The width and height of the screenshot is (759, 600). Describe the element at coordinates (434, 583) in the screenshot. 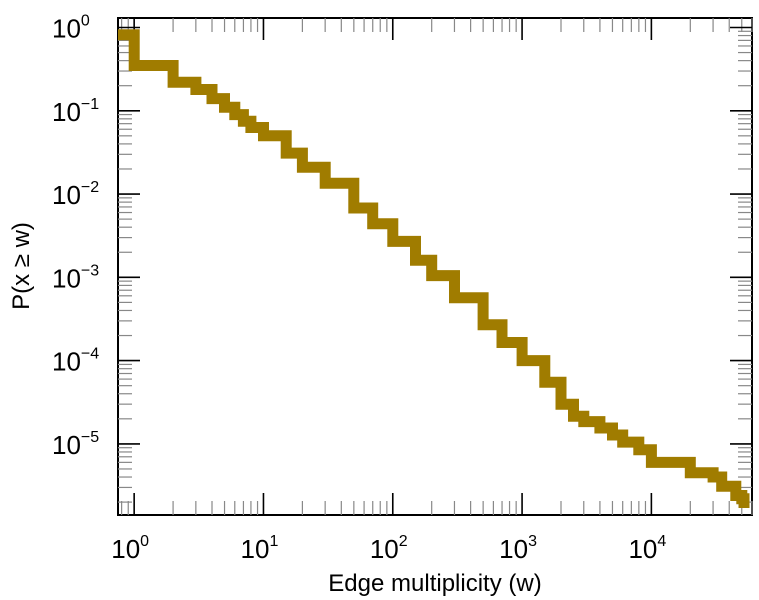

I see `x-axis-title: Edge multiplicity (w)` at that location.